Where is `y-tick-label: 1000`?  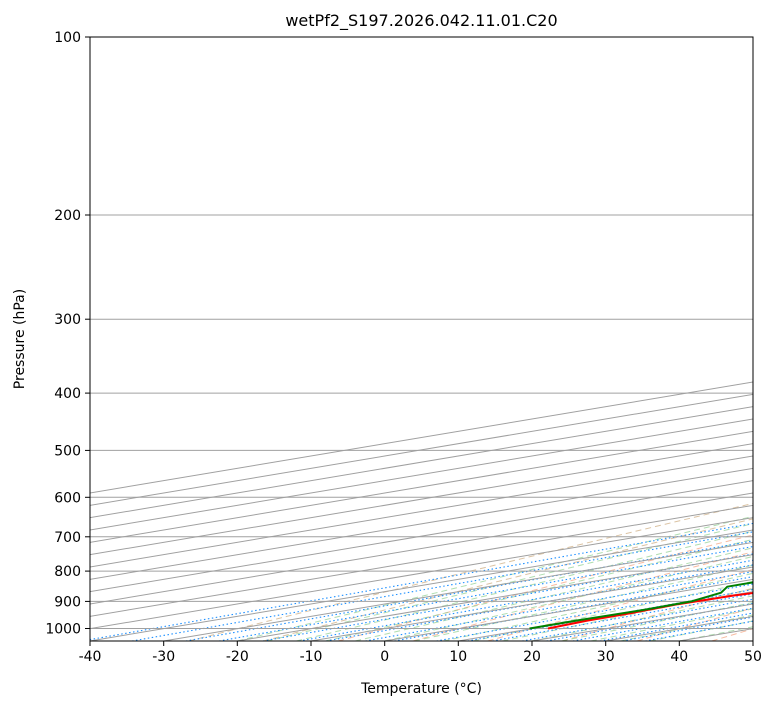
y-tick-label: 1000 is located at coordinates (63, 630).